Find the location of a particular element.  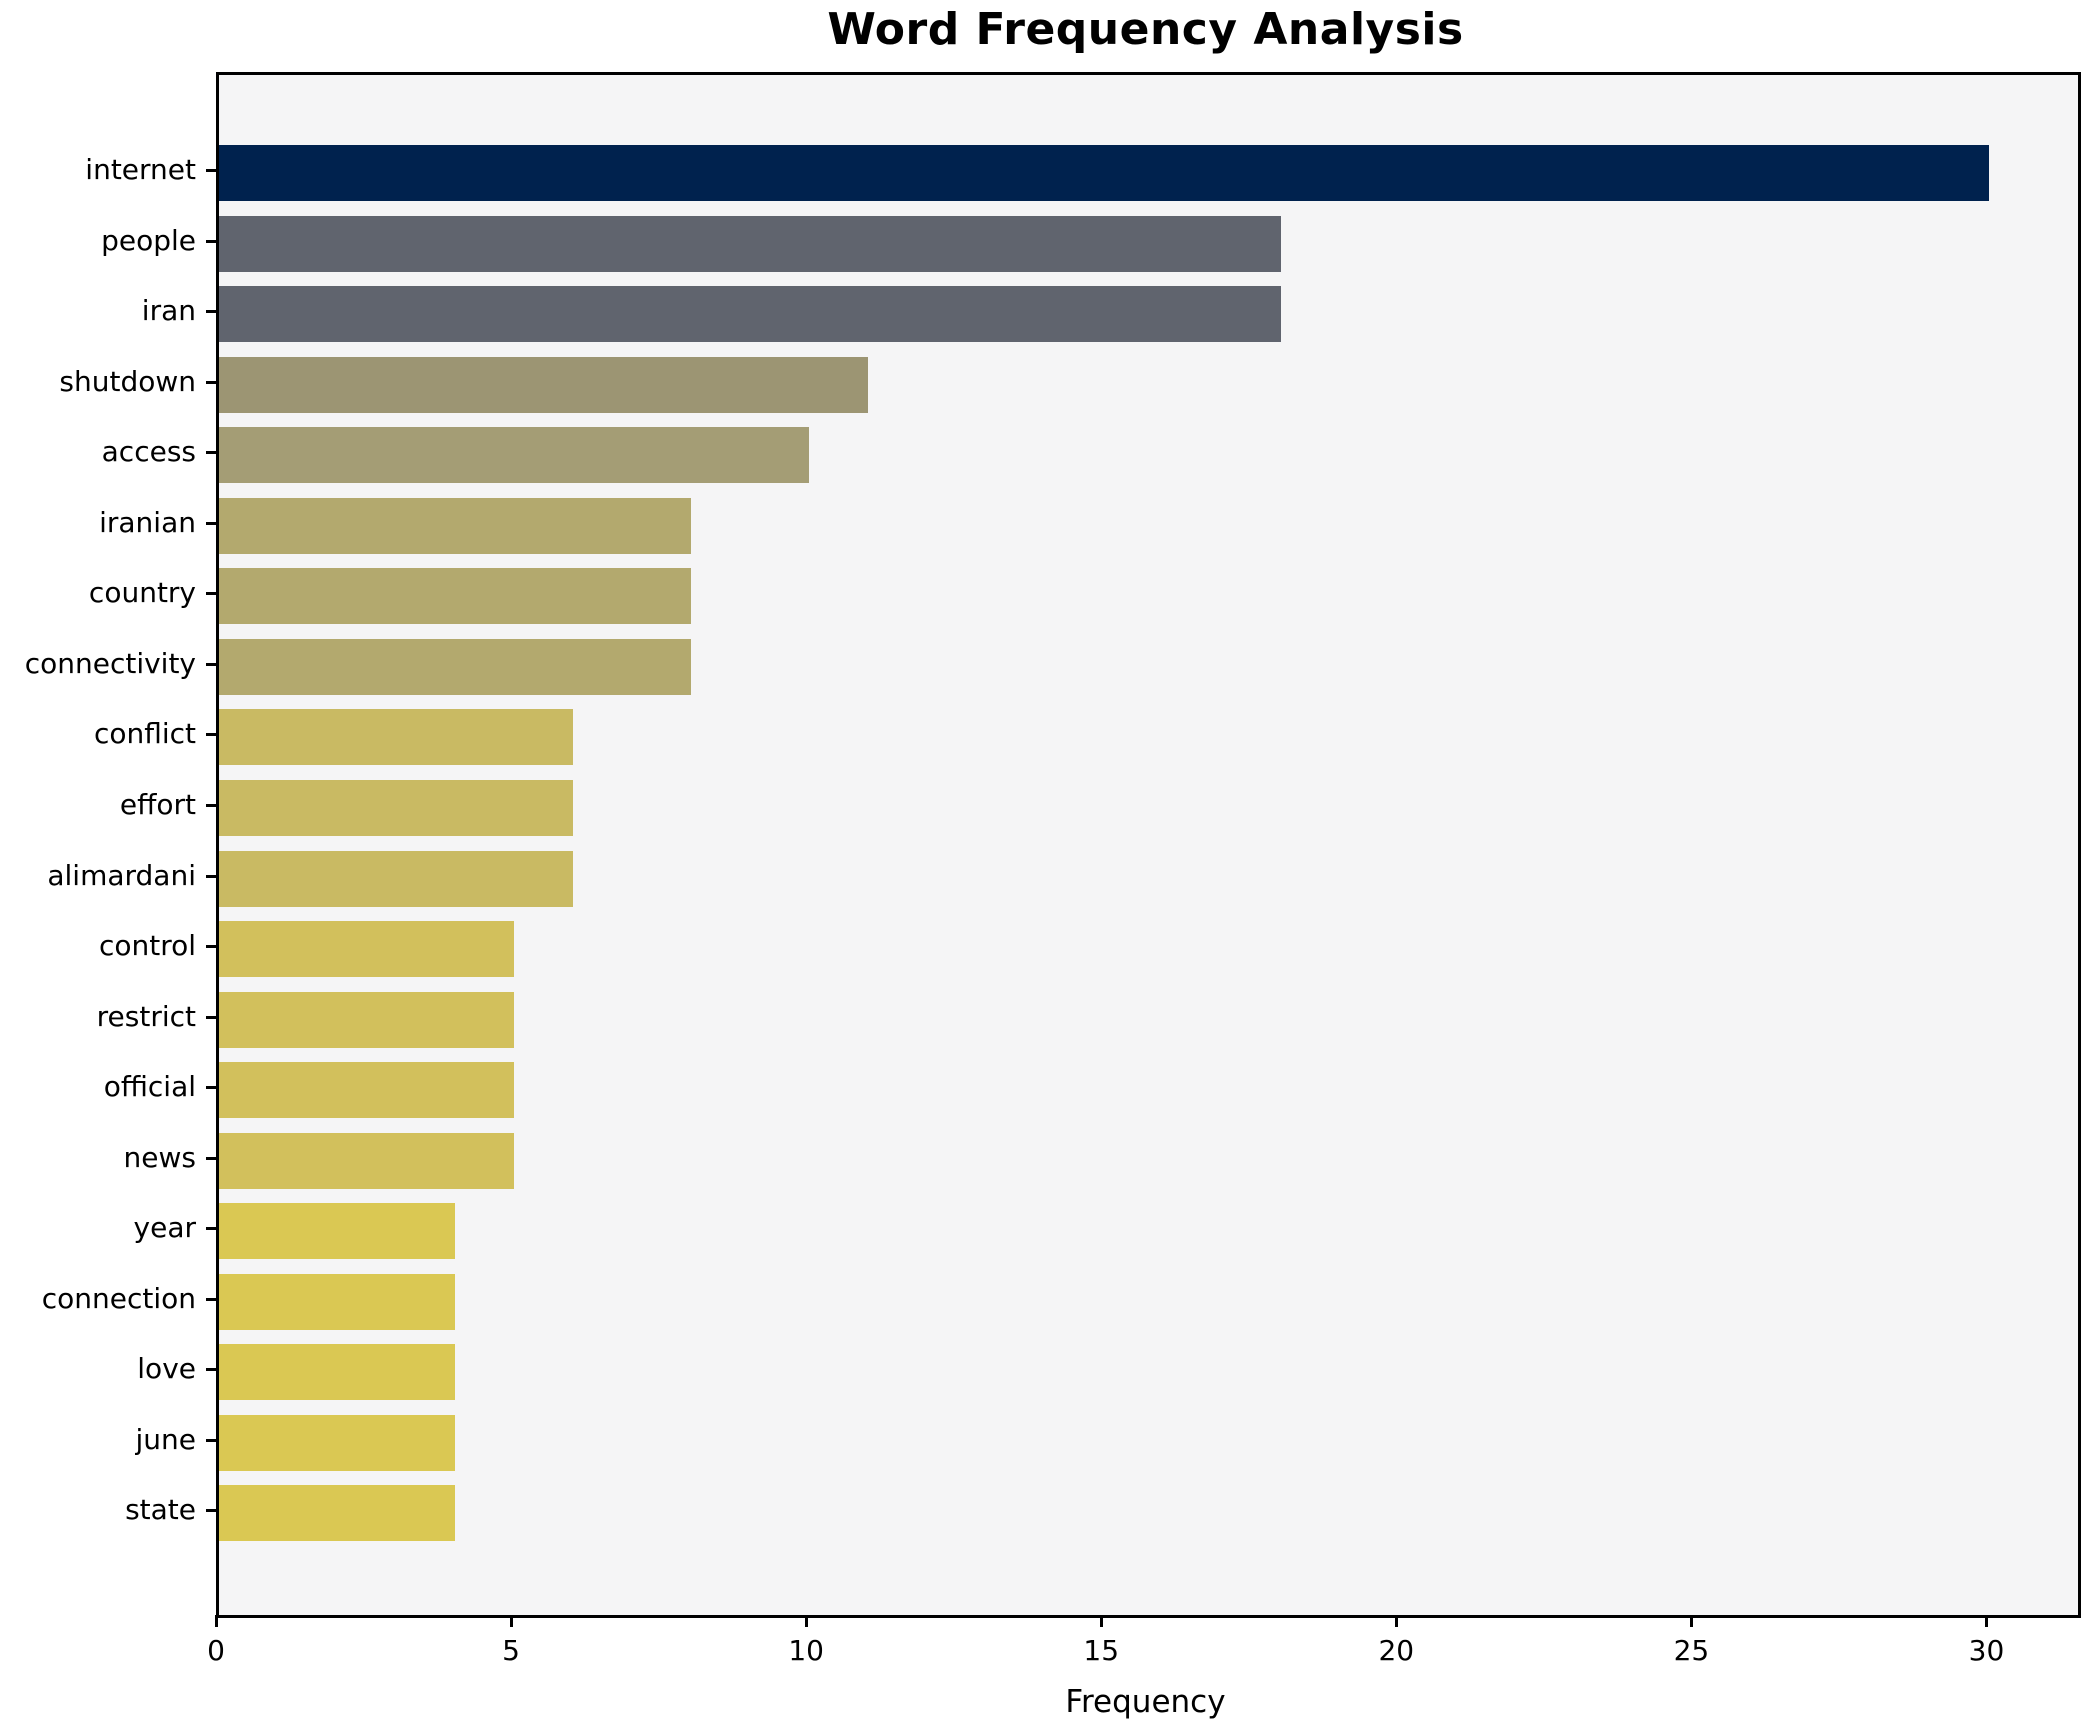

y-tick-connectivity is located at coordinates (211, 664).